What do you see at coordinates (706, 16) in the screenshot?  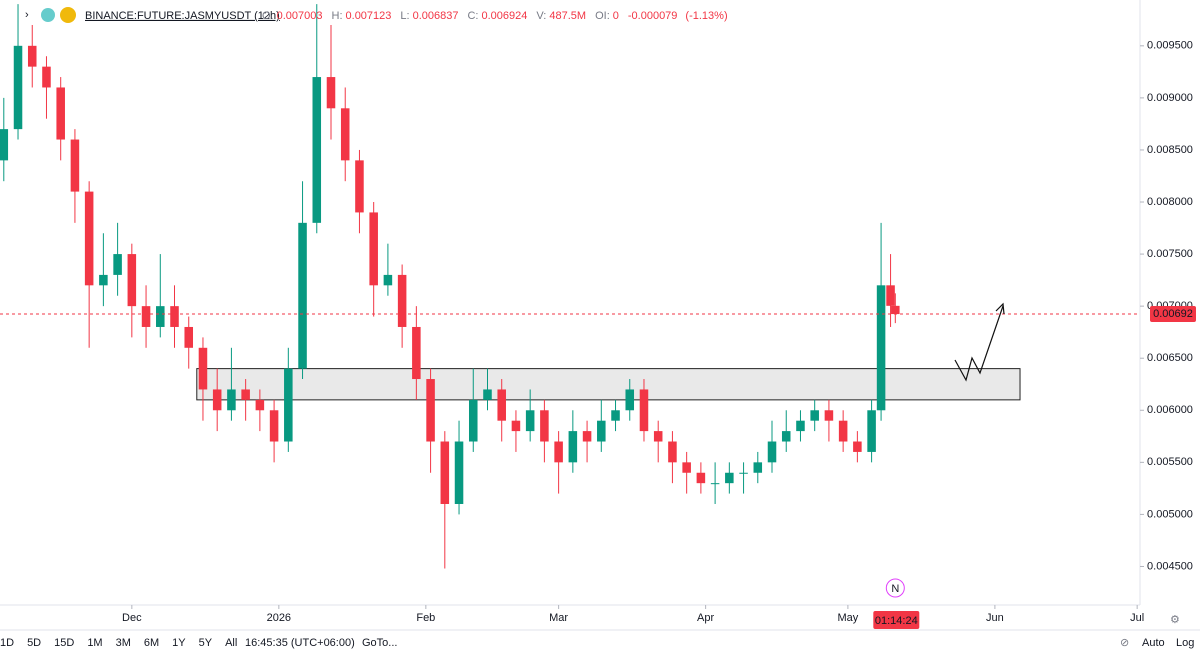 I see `header-change-pct: (-1.13%)` at bounding box center [706, 16].